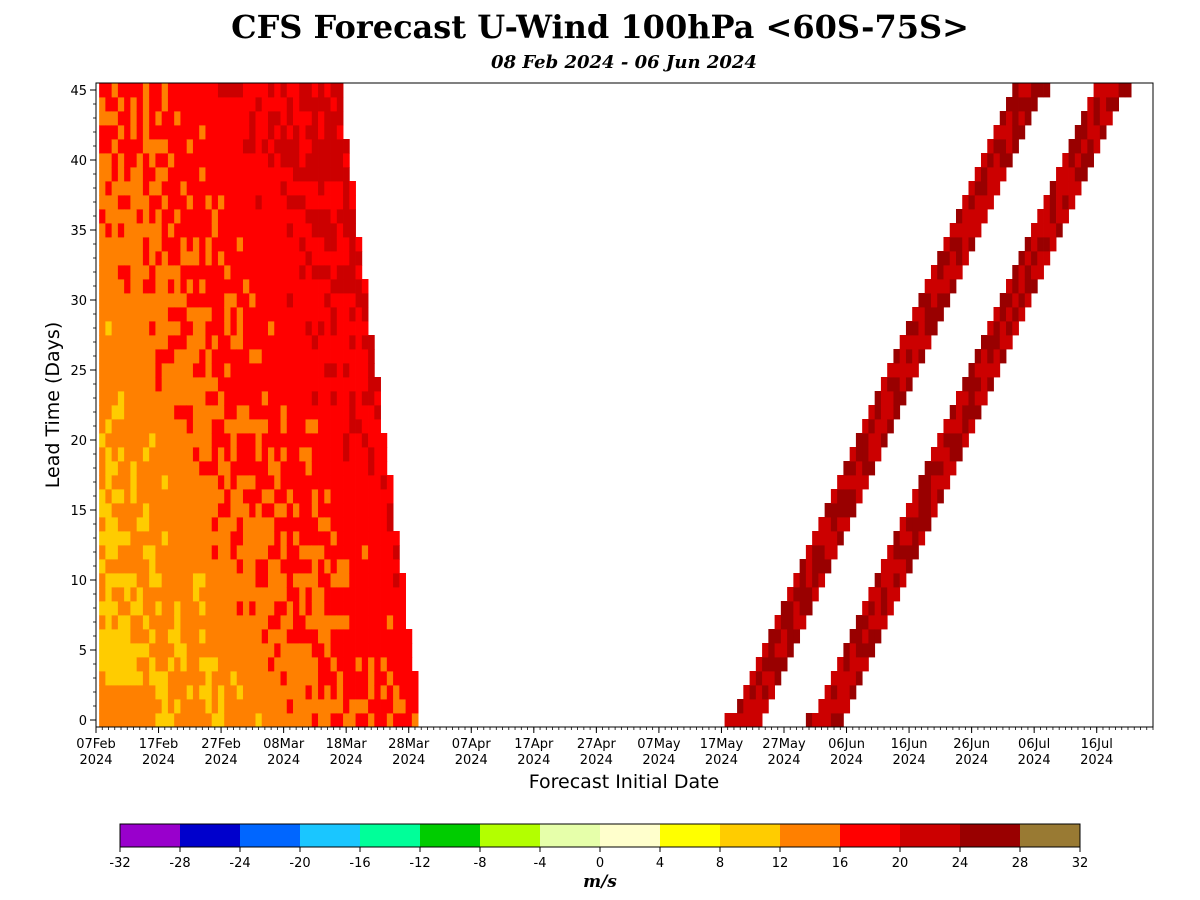 The height and width of the screenshot is (900, 1200). What do you see at coordinates (119, 863) in the screenshot?
I see `colorbar-tick-label: -32` at bounding box center [119, 863].